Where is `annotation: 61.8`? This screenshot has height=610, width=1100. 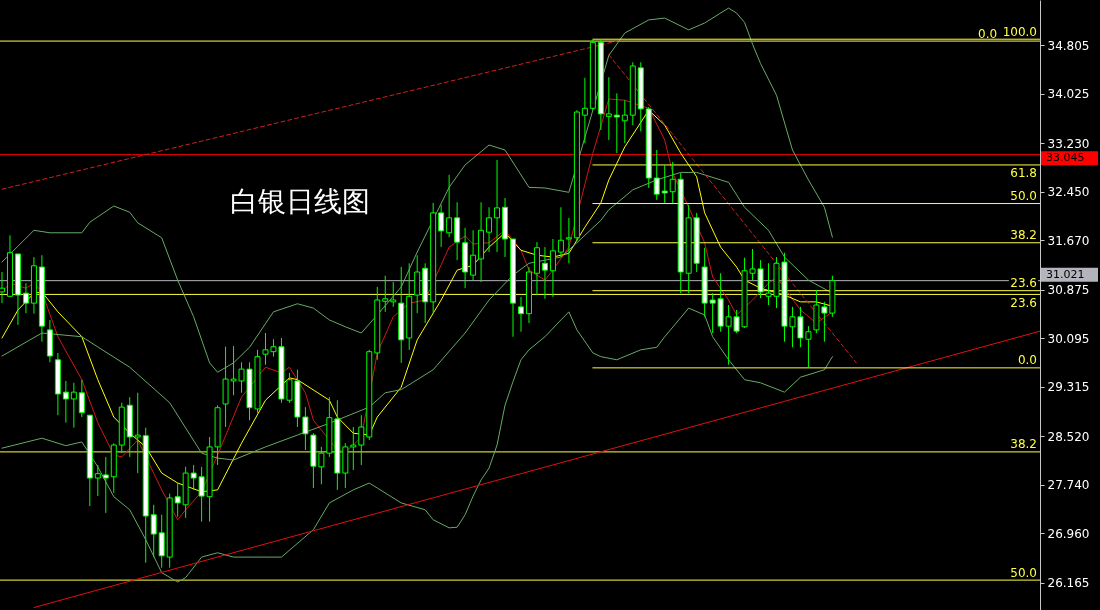 annotation: 61.8 is located at coordinates (1023, 173).